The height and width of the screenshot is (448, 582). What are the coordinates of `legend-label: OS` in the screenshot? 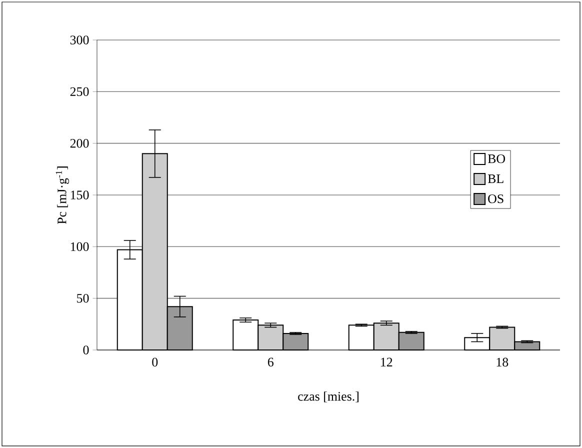 It's located at (496, 199).